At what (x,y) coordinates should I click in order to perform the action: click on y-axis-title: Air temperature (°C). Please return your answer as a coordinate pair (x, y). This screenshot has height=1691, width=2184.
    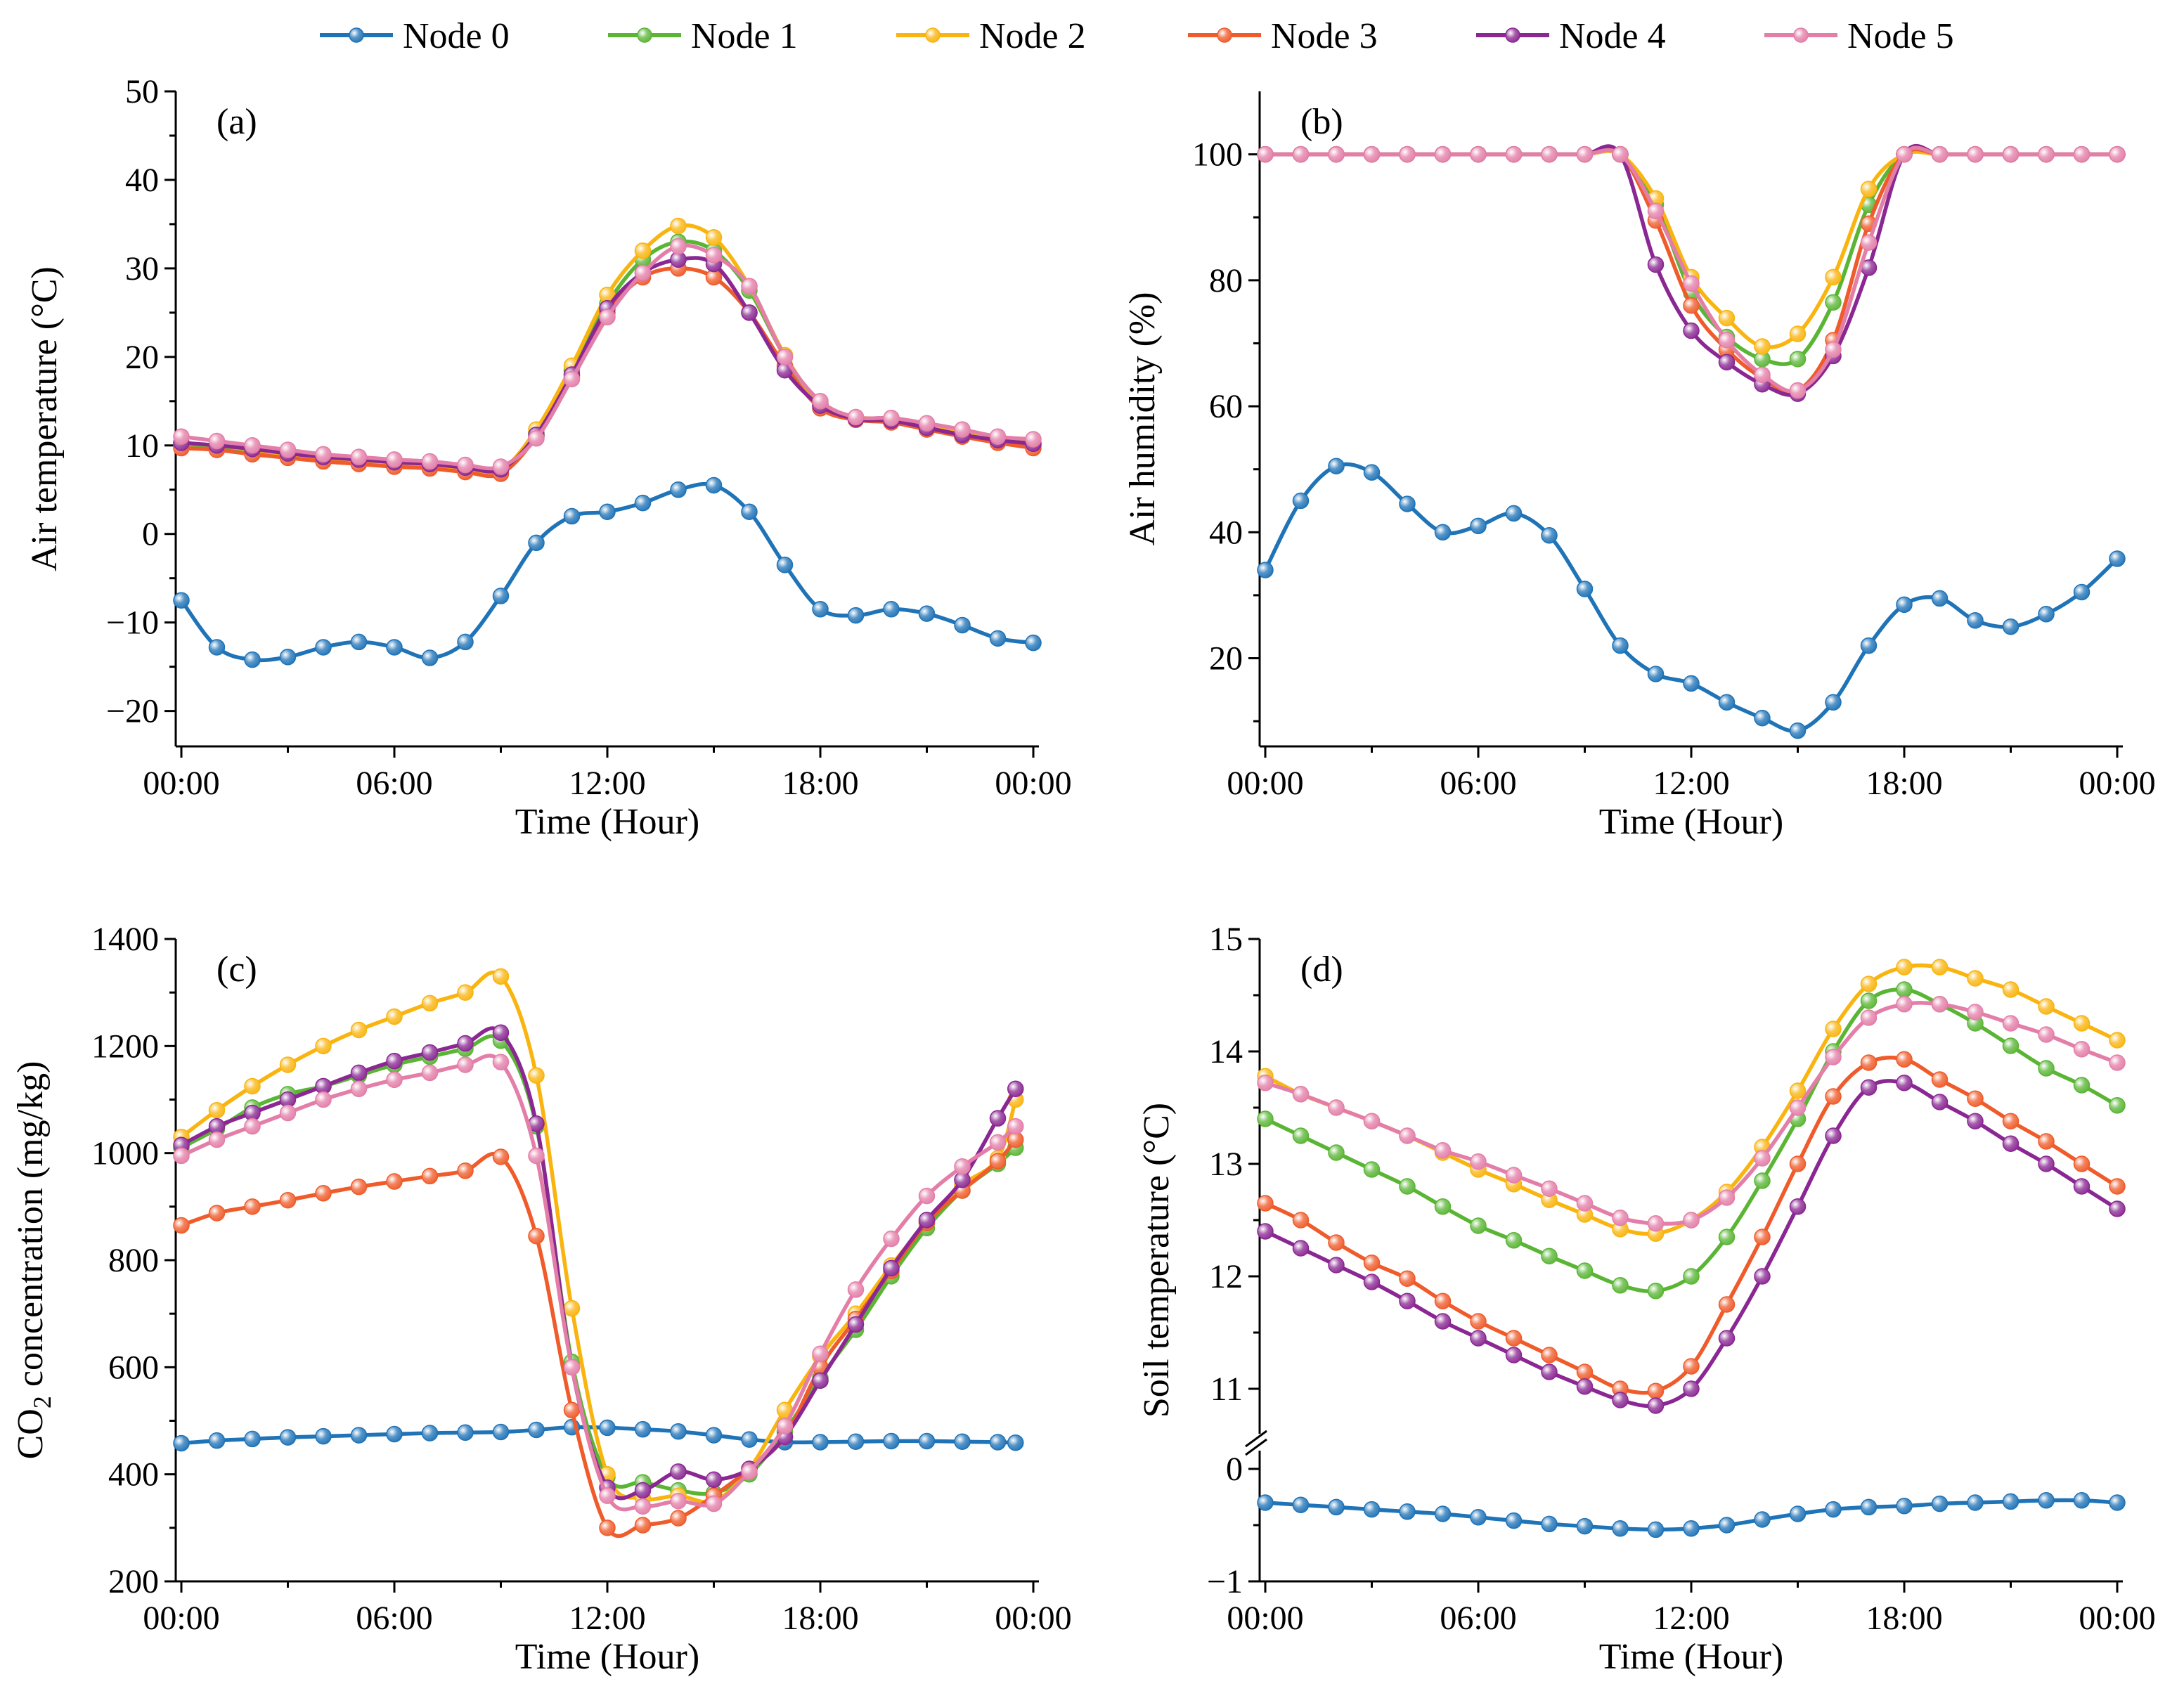
    Looking at the image, I should click on (45, 418).